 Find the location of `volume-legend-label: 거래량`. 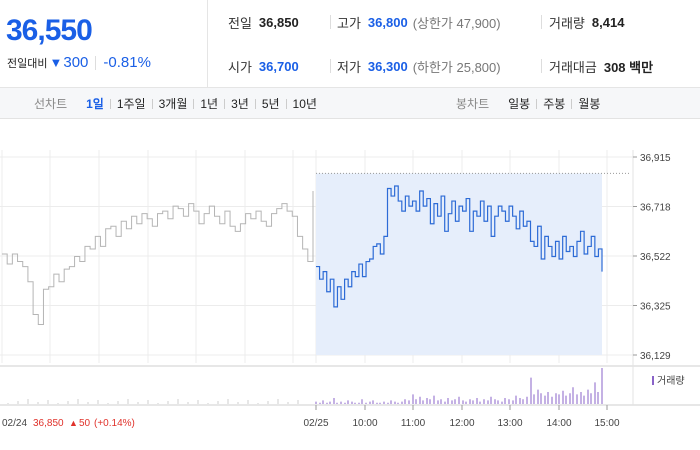

volume-legend-label: 거래량 is located at coordinates (671, 381).